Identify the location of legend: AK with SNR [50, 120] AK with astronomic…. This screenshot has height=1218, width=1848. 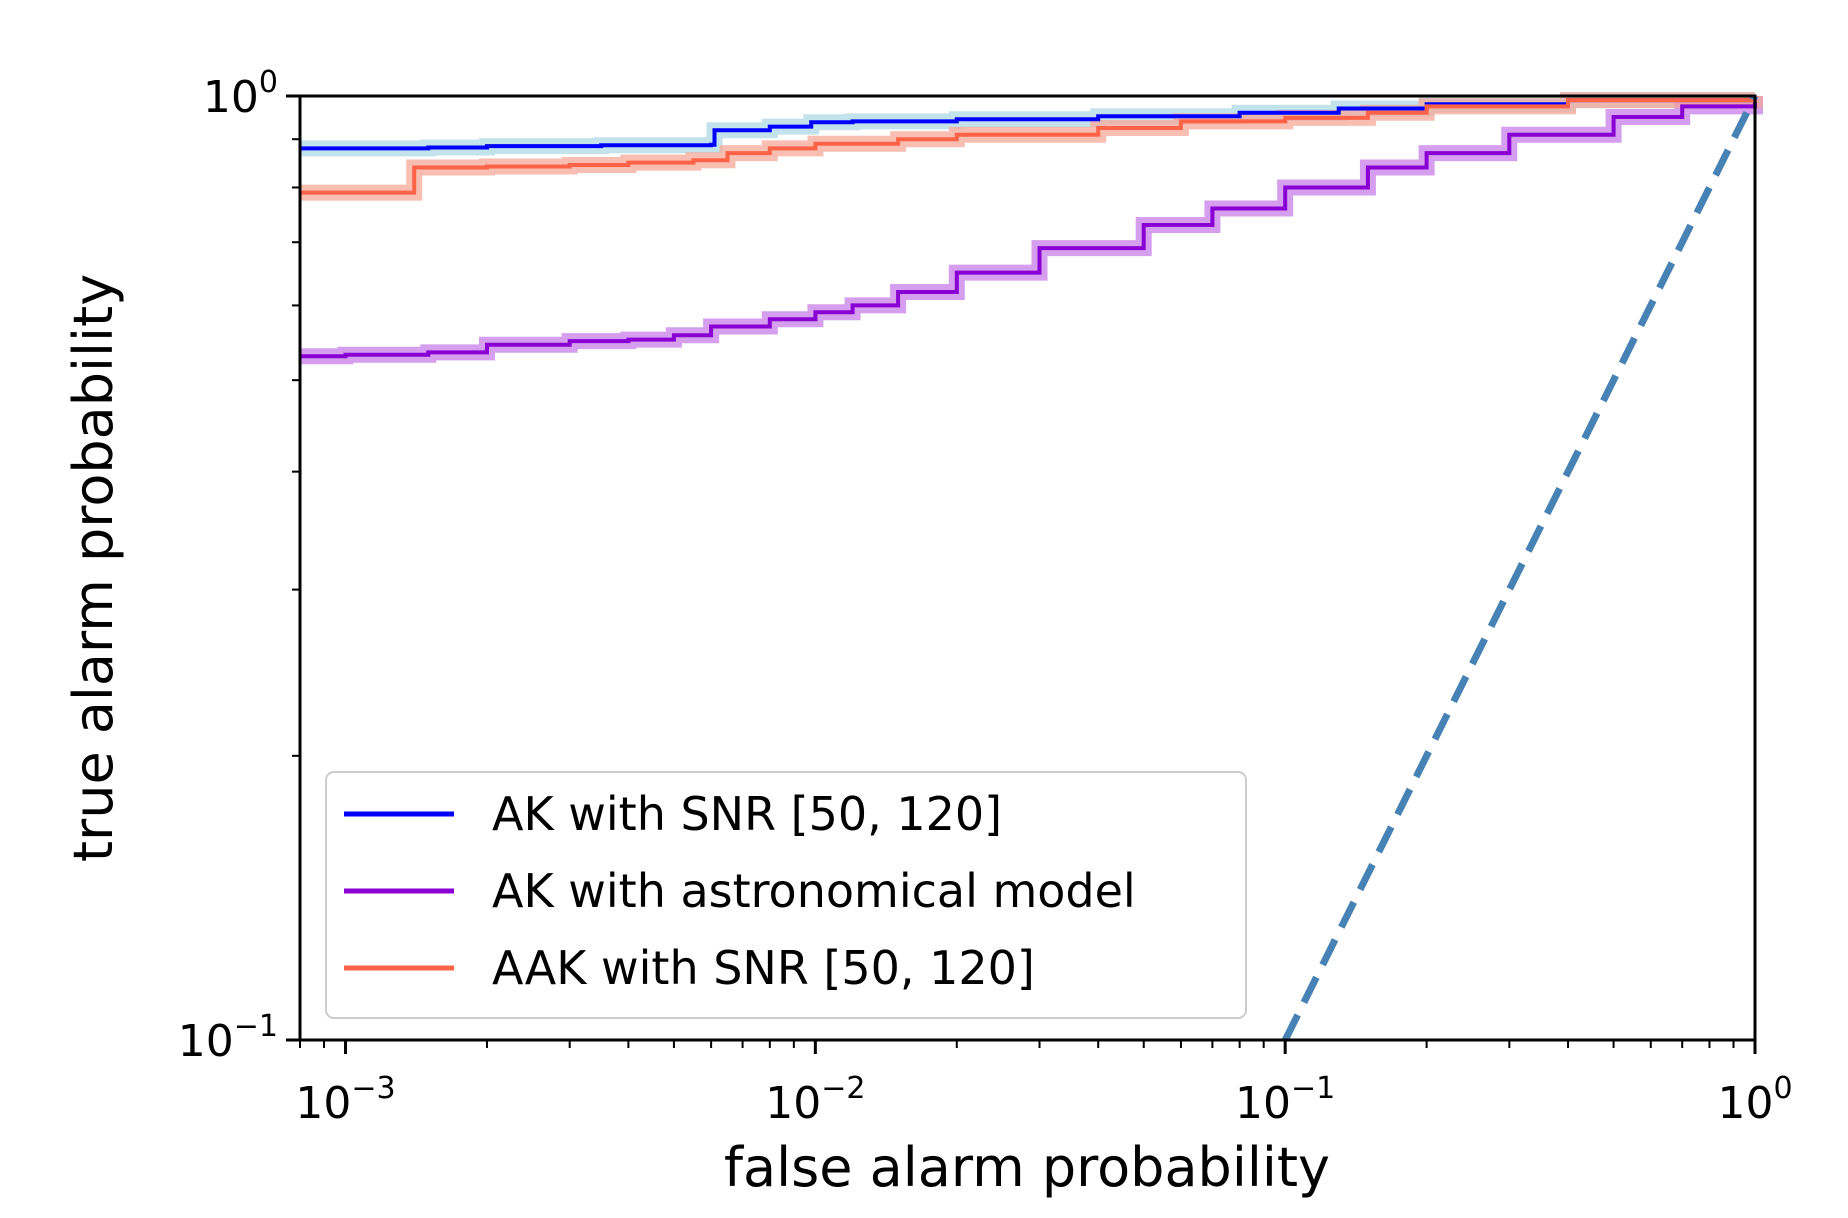
(786, 895).